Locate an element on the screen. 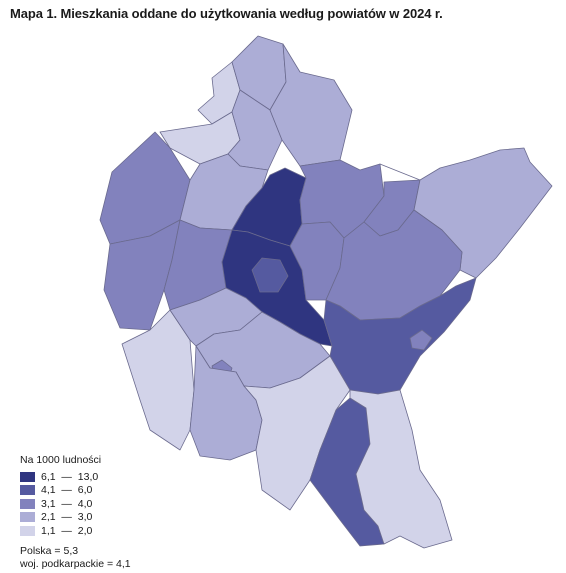 This screenshot has height=573, width=566. county-south-west-far is located at coordinates (158, 380).